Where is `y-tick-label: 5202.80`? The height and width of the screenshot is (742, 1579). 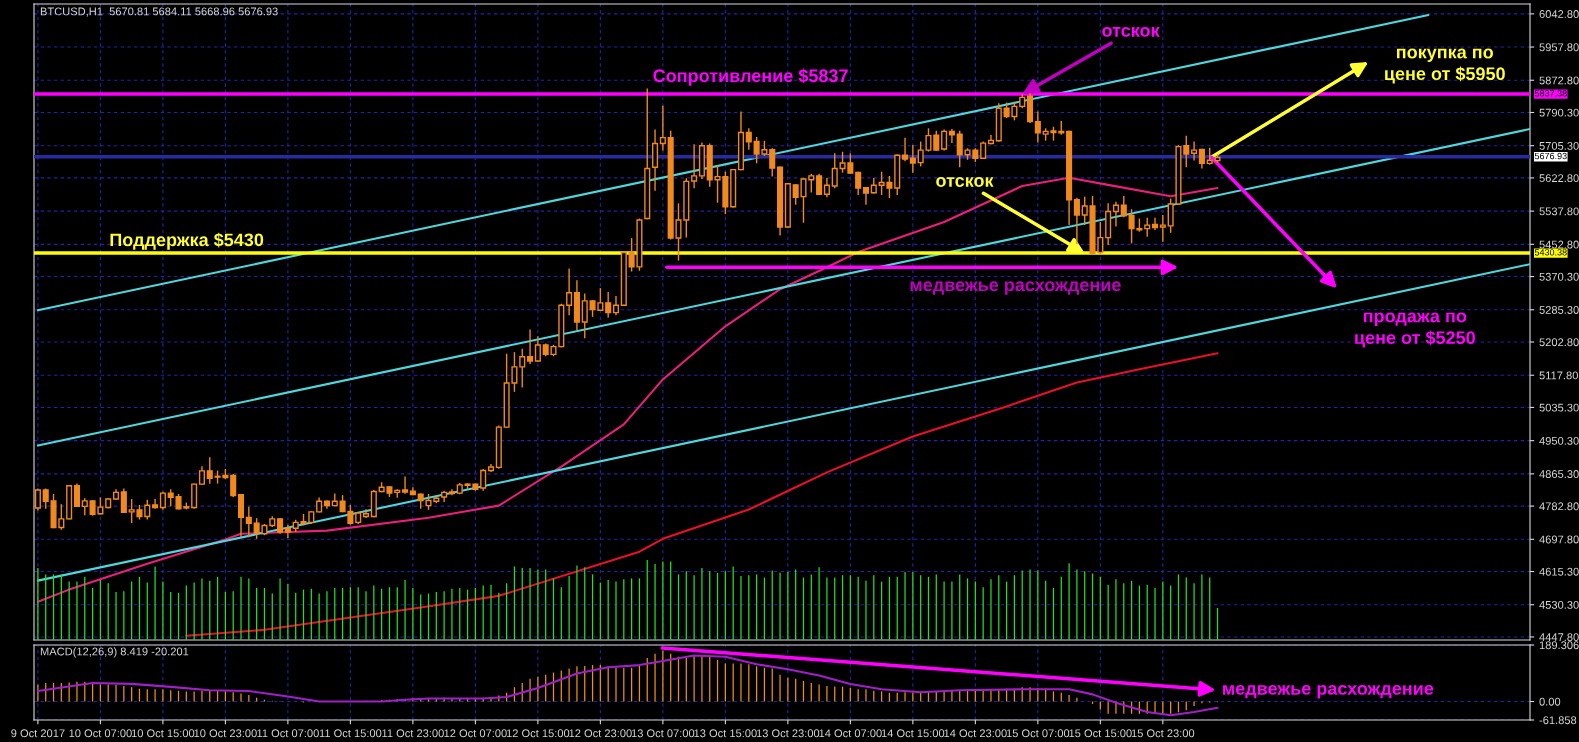
y-tick-label: 5202.80 is located at coordinates (1559, 342).